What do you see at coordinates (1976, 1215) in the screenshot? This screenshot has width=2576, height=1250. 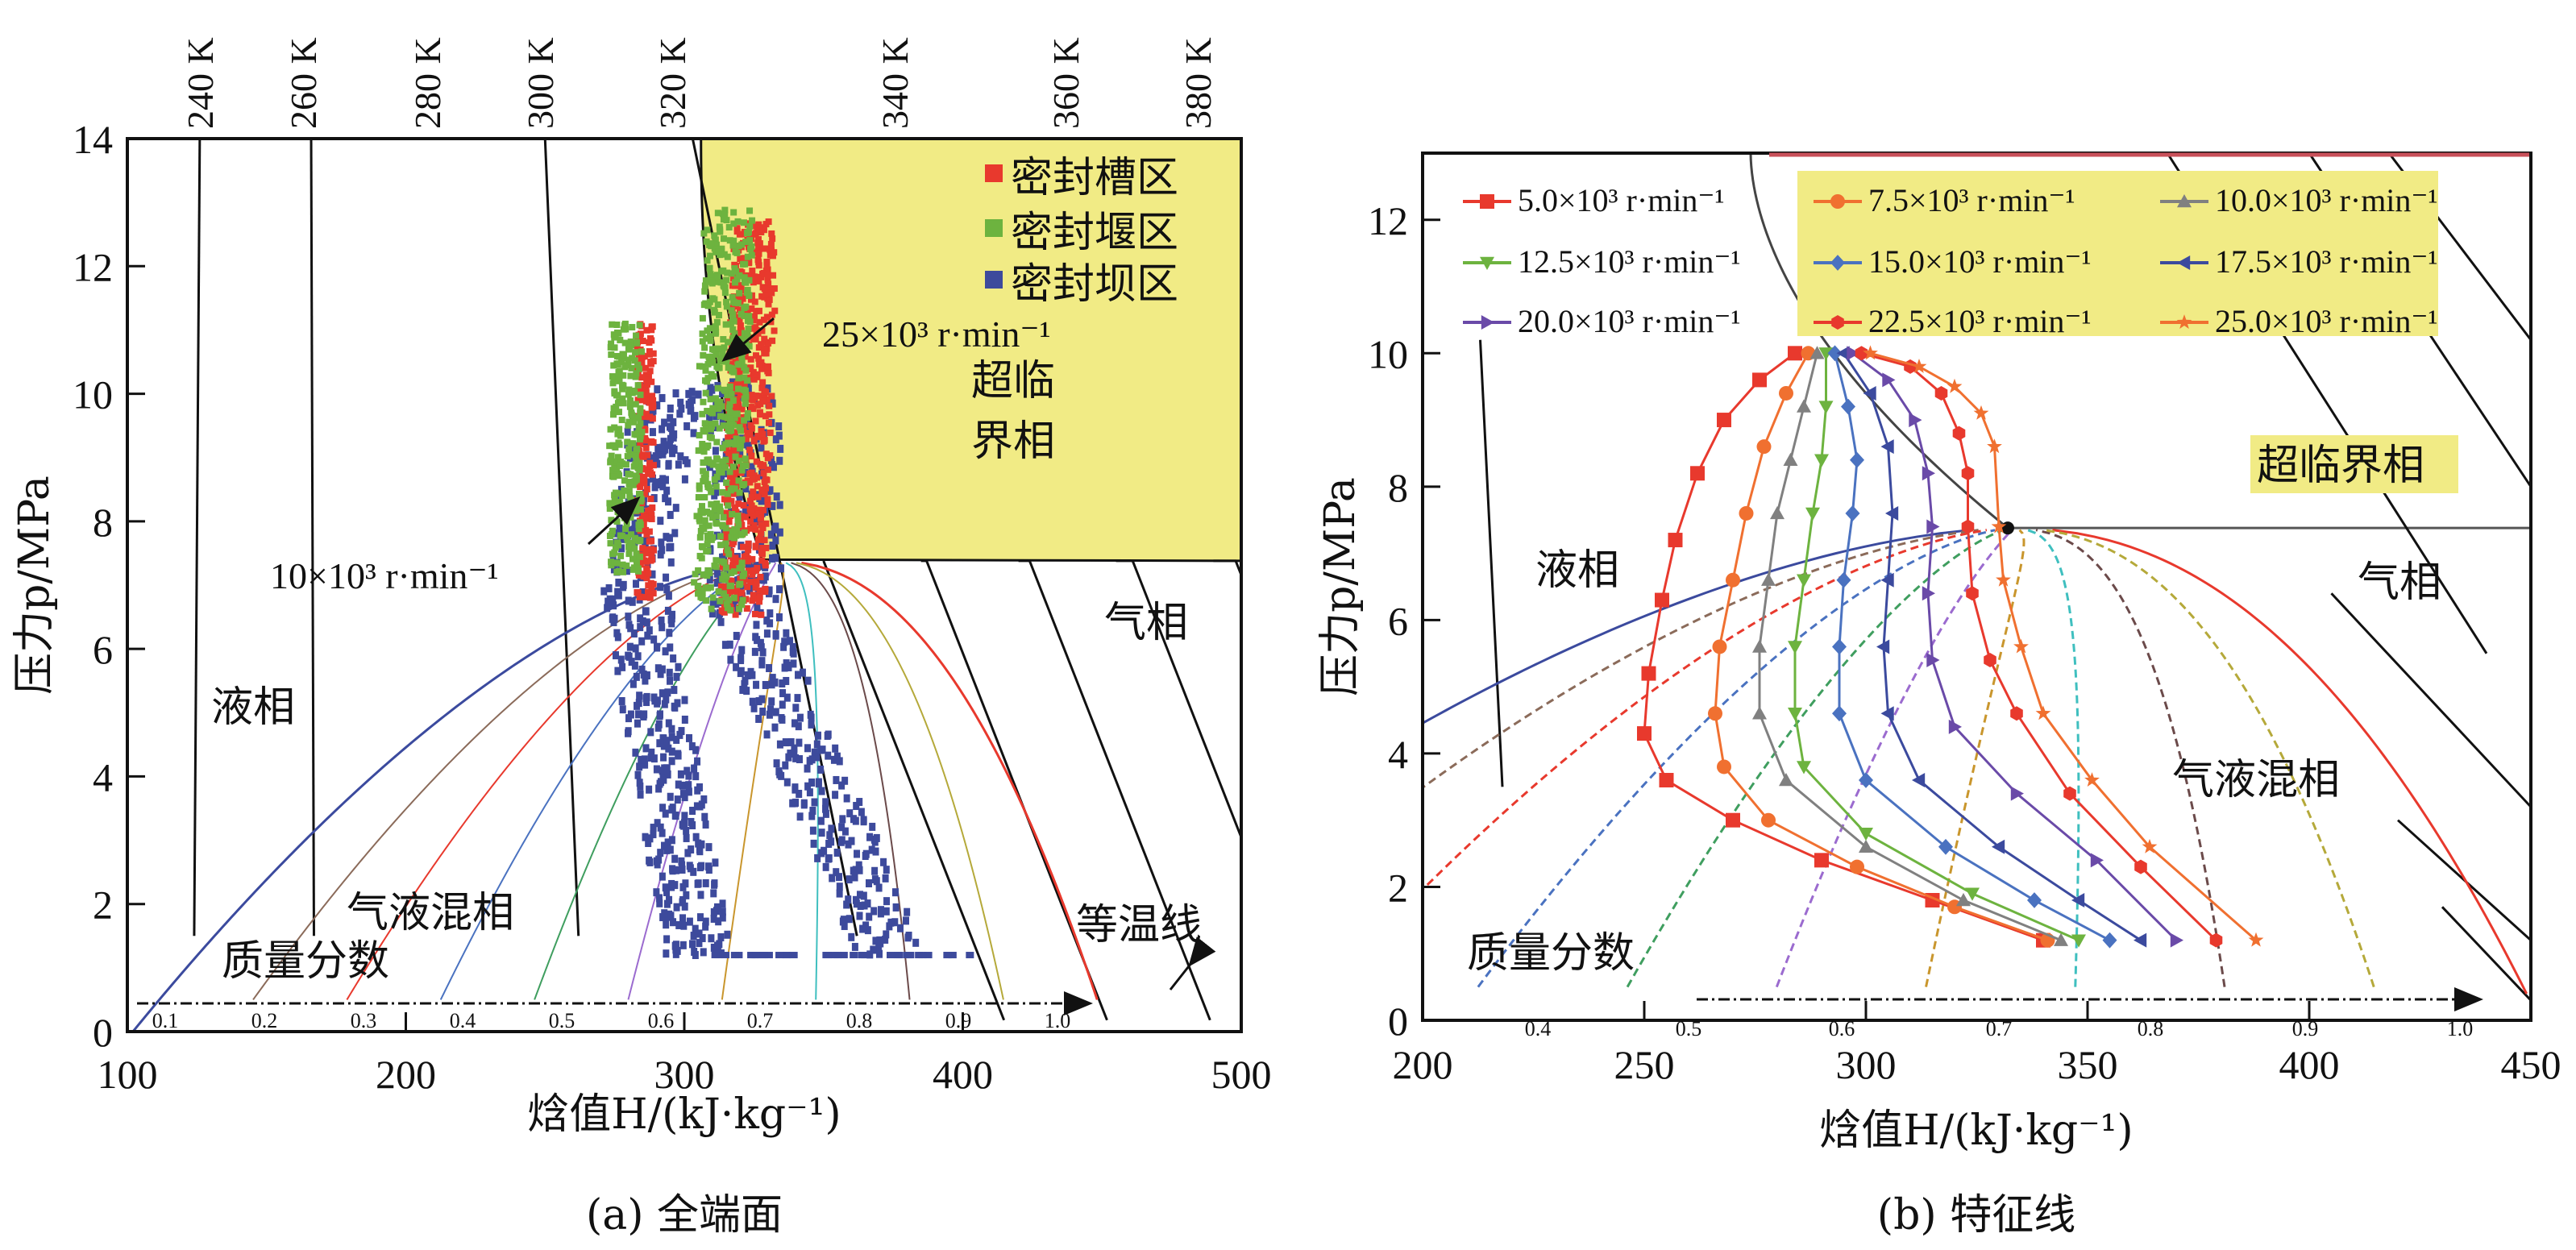 I see `caption-b: (b) 特征线` at bounding box center [1976, 1215].